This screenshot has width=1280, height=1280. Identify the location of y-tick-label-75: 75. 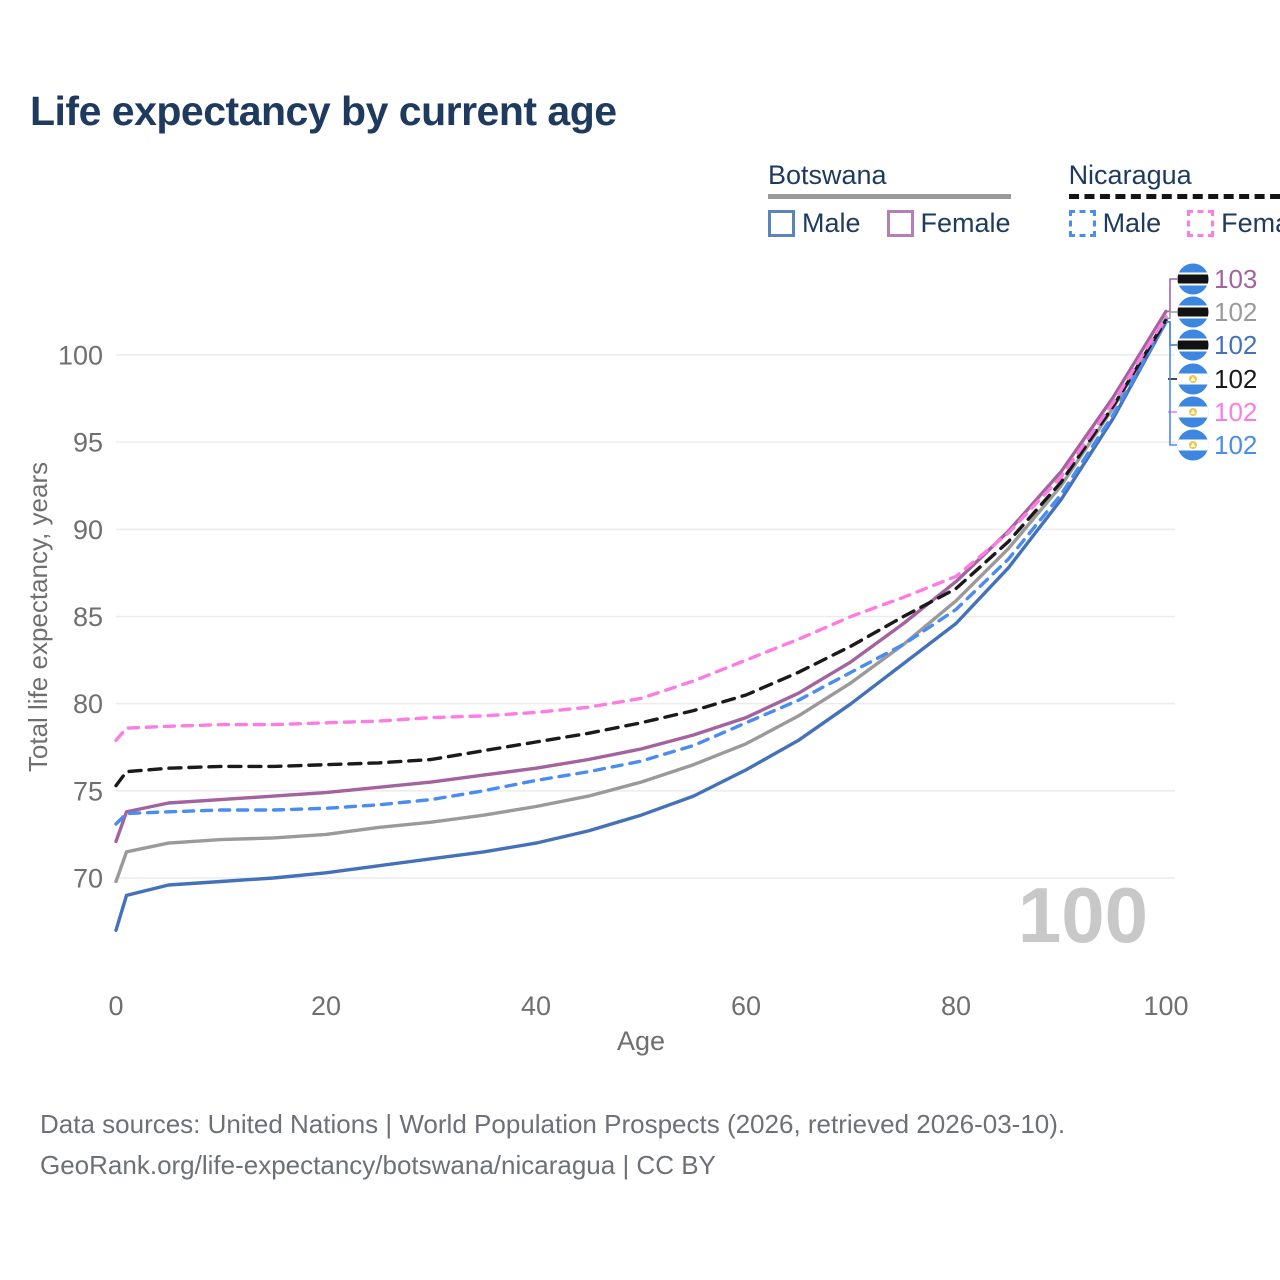
(88, 791).